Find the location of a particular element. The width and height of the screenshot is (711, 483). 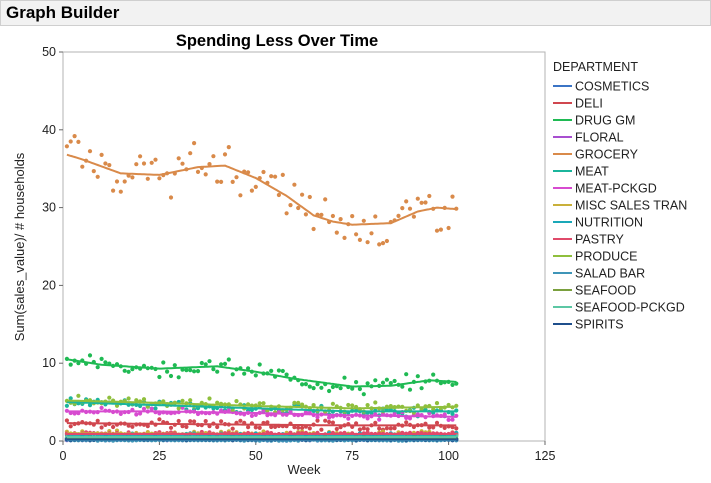

legend-label: SEAFOOD-PCKGD is located at coordinates (630, 308).